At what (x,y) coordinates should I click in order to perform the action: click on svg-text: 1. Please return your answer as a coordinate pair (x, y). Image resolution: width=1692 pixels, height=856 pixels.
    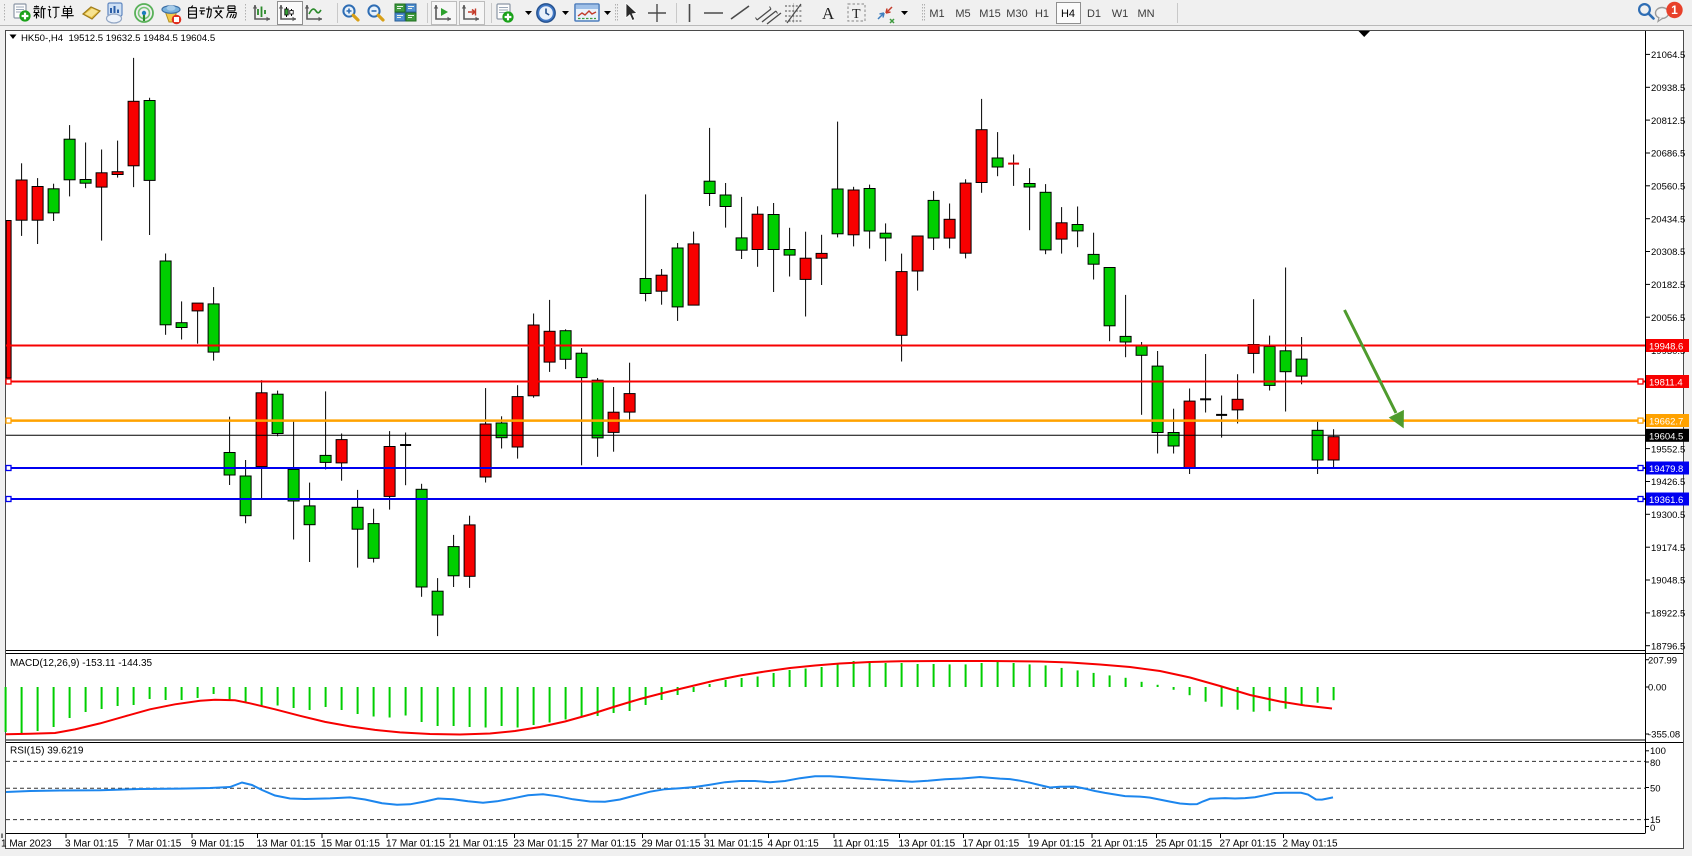
    Looking at the image, I should click on (1674, 10).